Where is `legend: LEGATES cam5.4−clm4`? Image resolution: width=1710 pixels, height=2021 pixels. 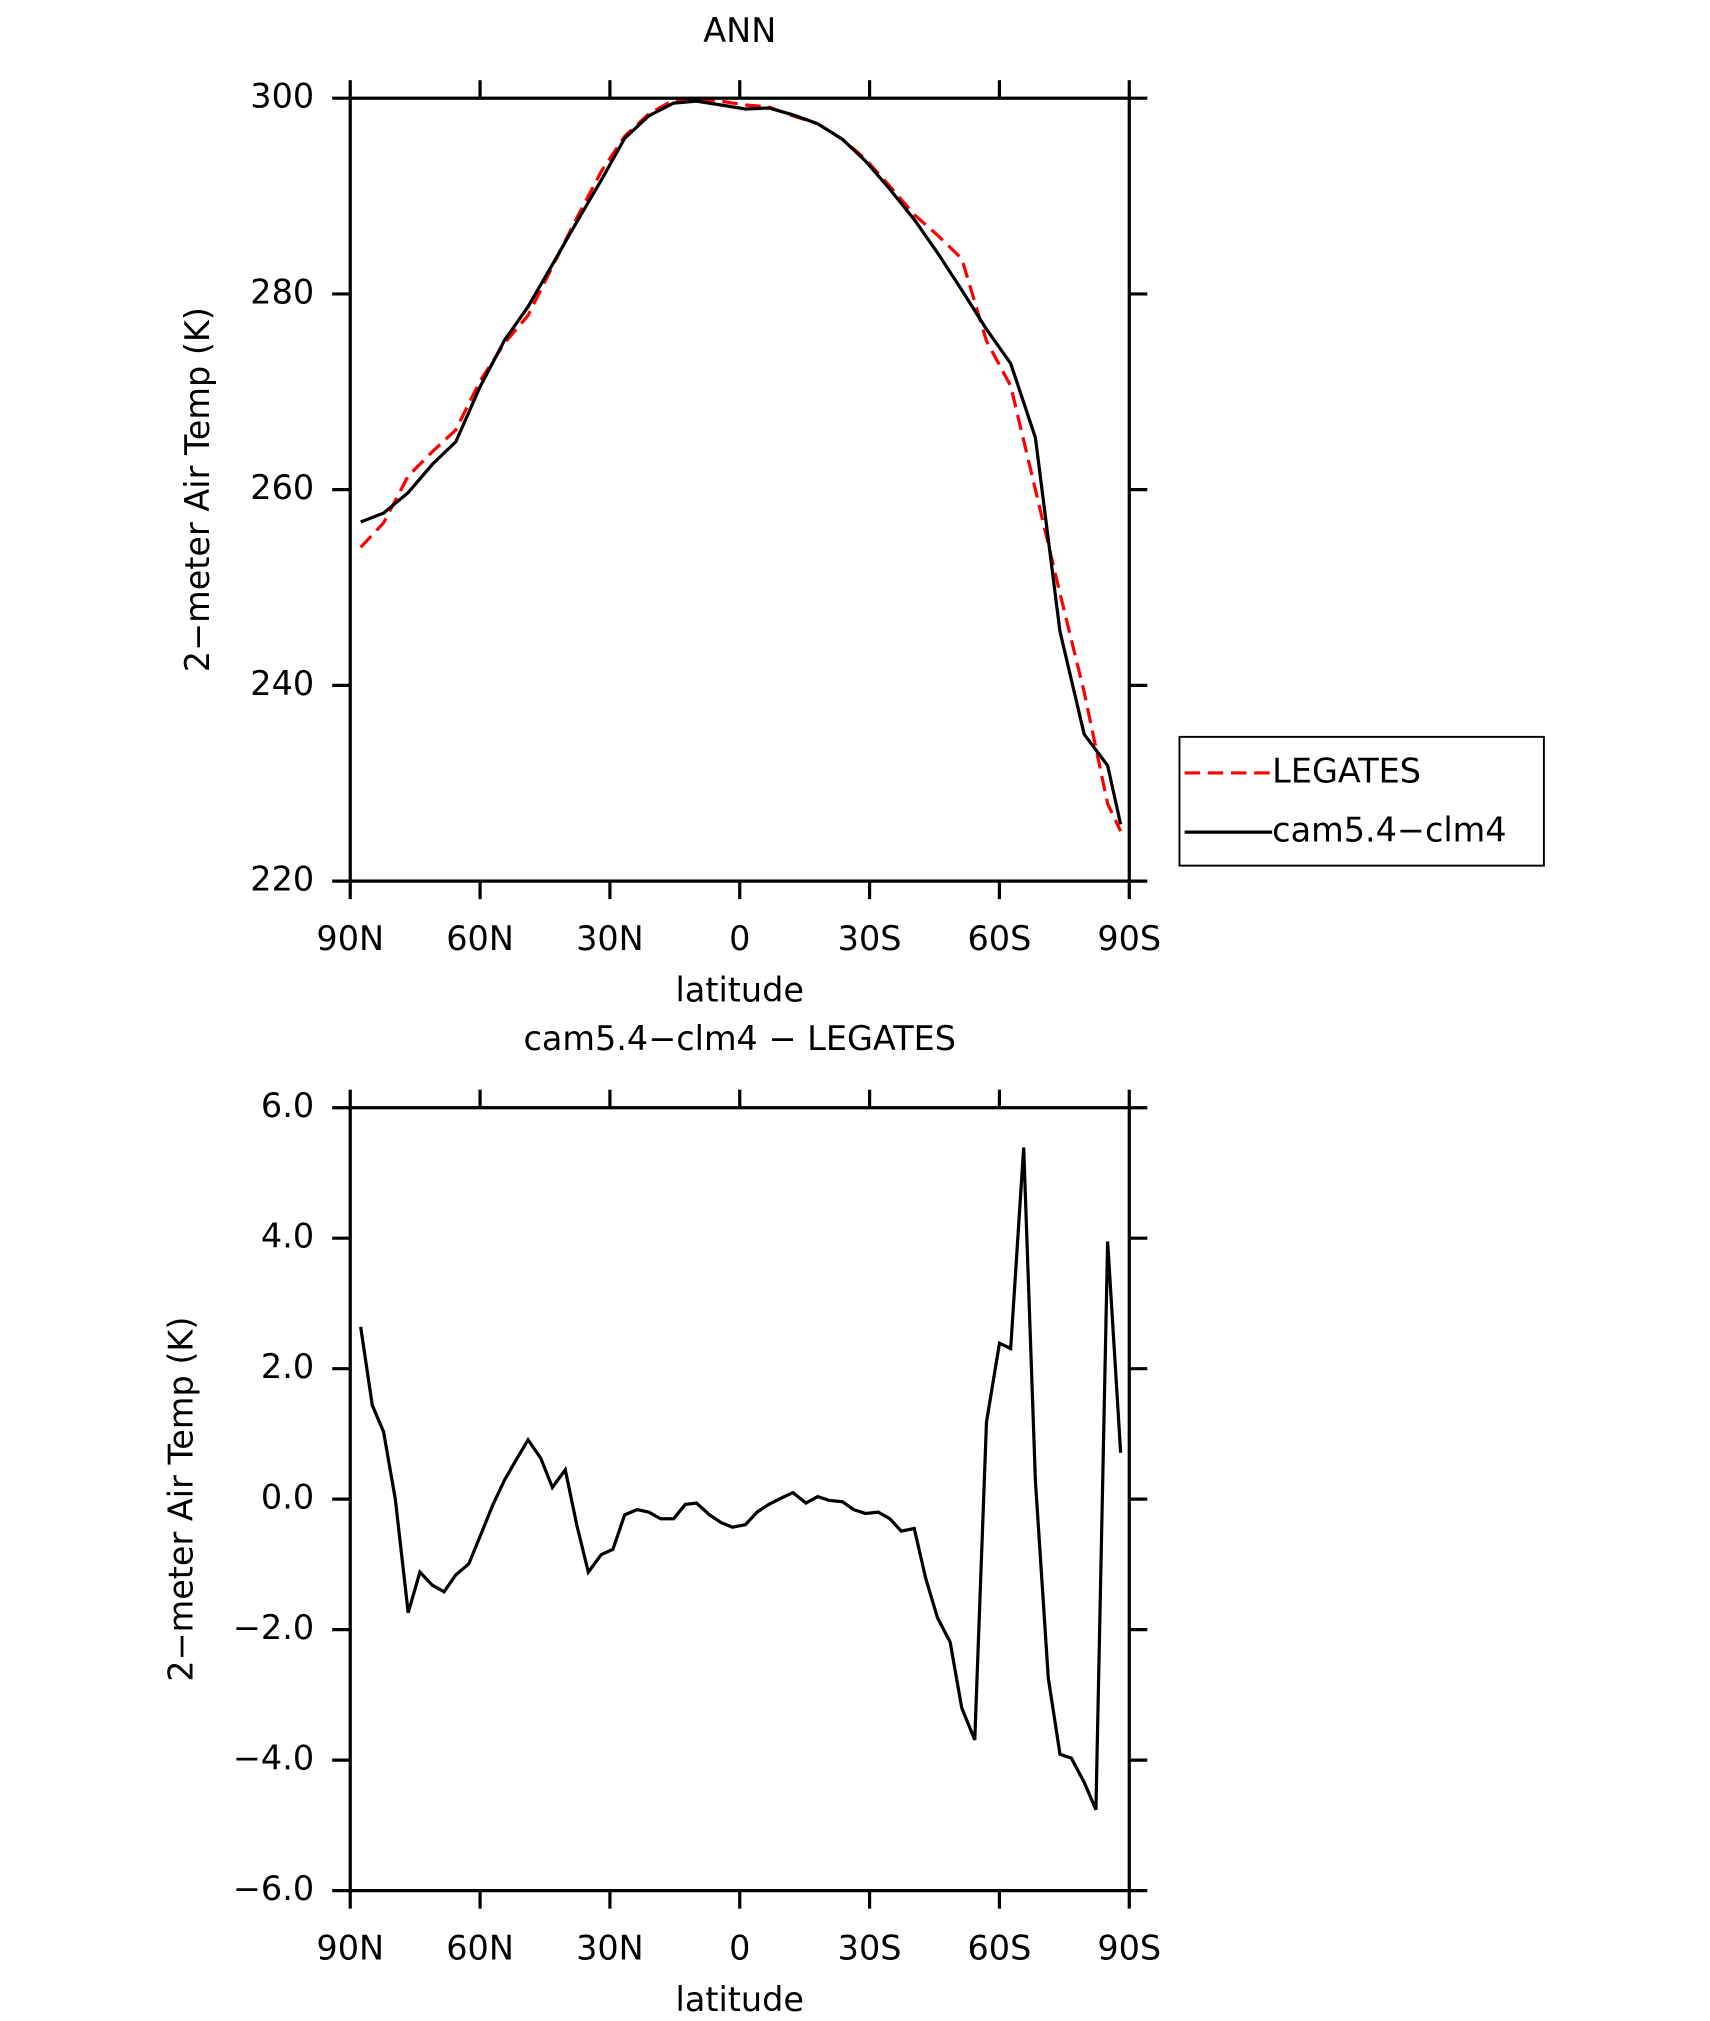
legend: LEGATES cam5.4−clm4 is located at coordinates (1361, 801).